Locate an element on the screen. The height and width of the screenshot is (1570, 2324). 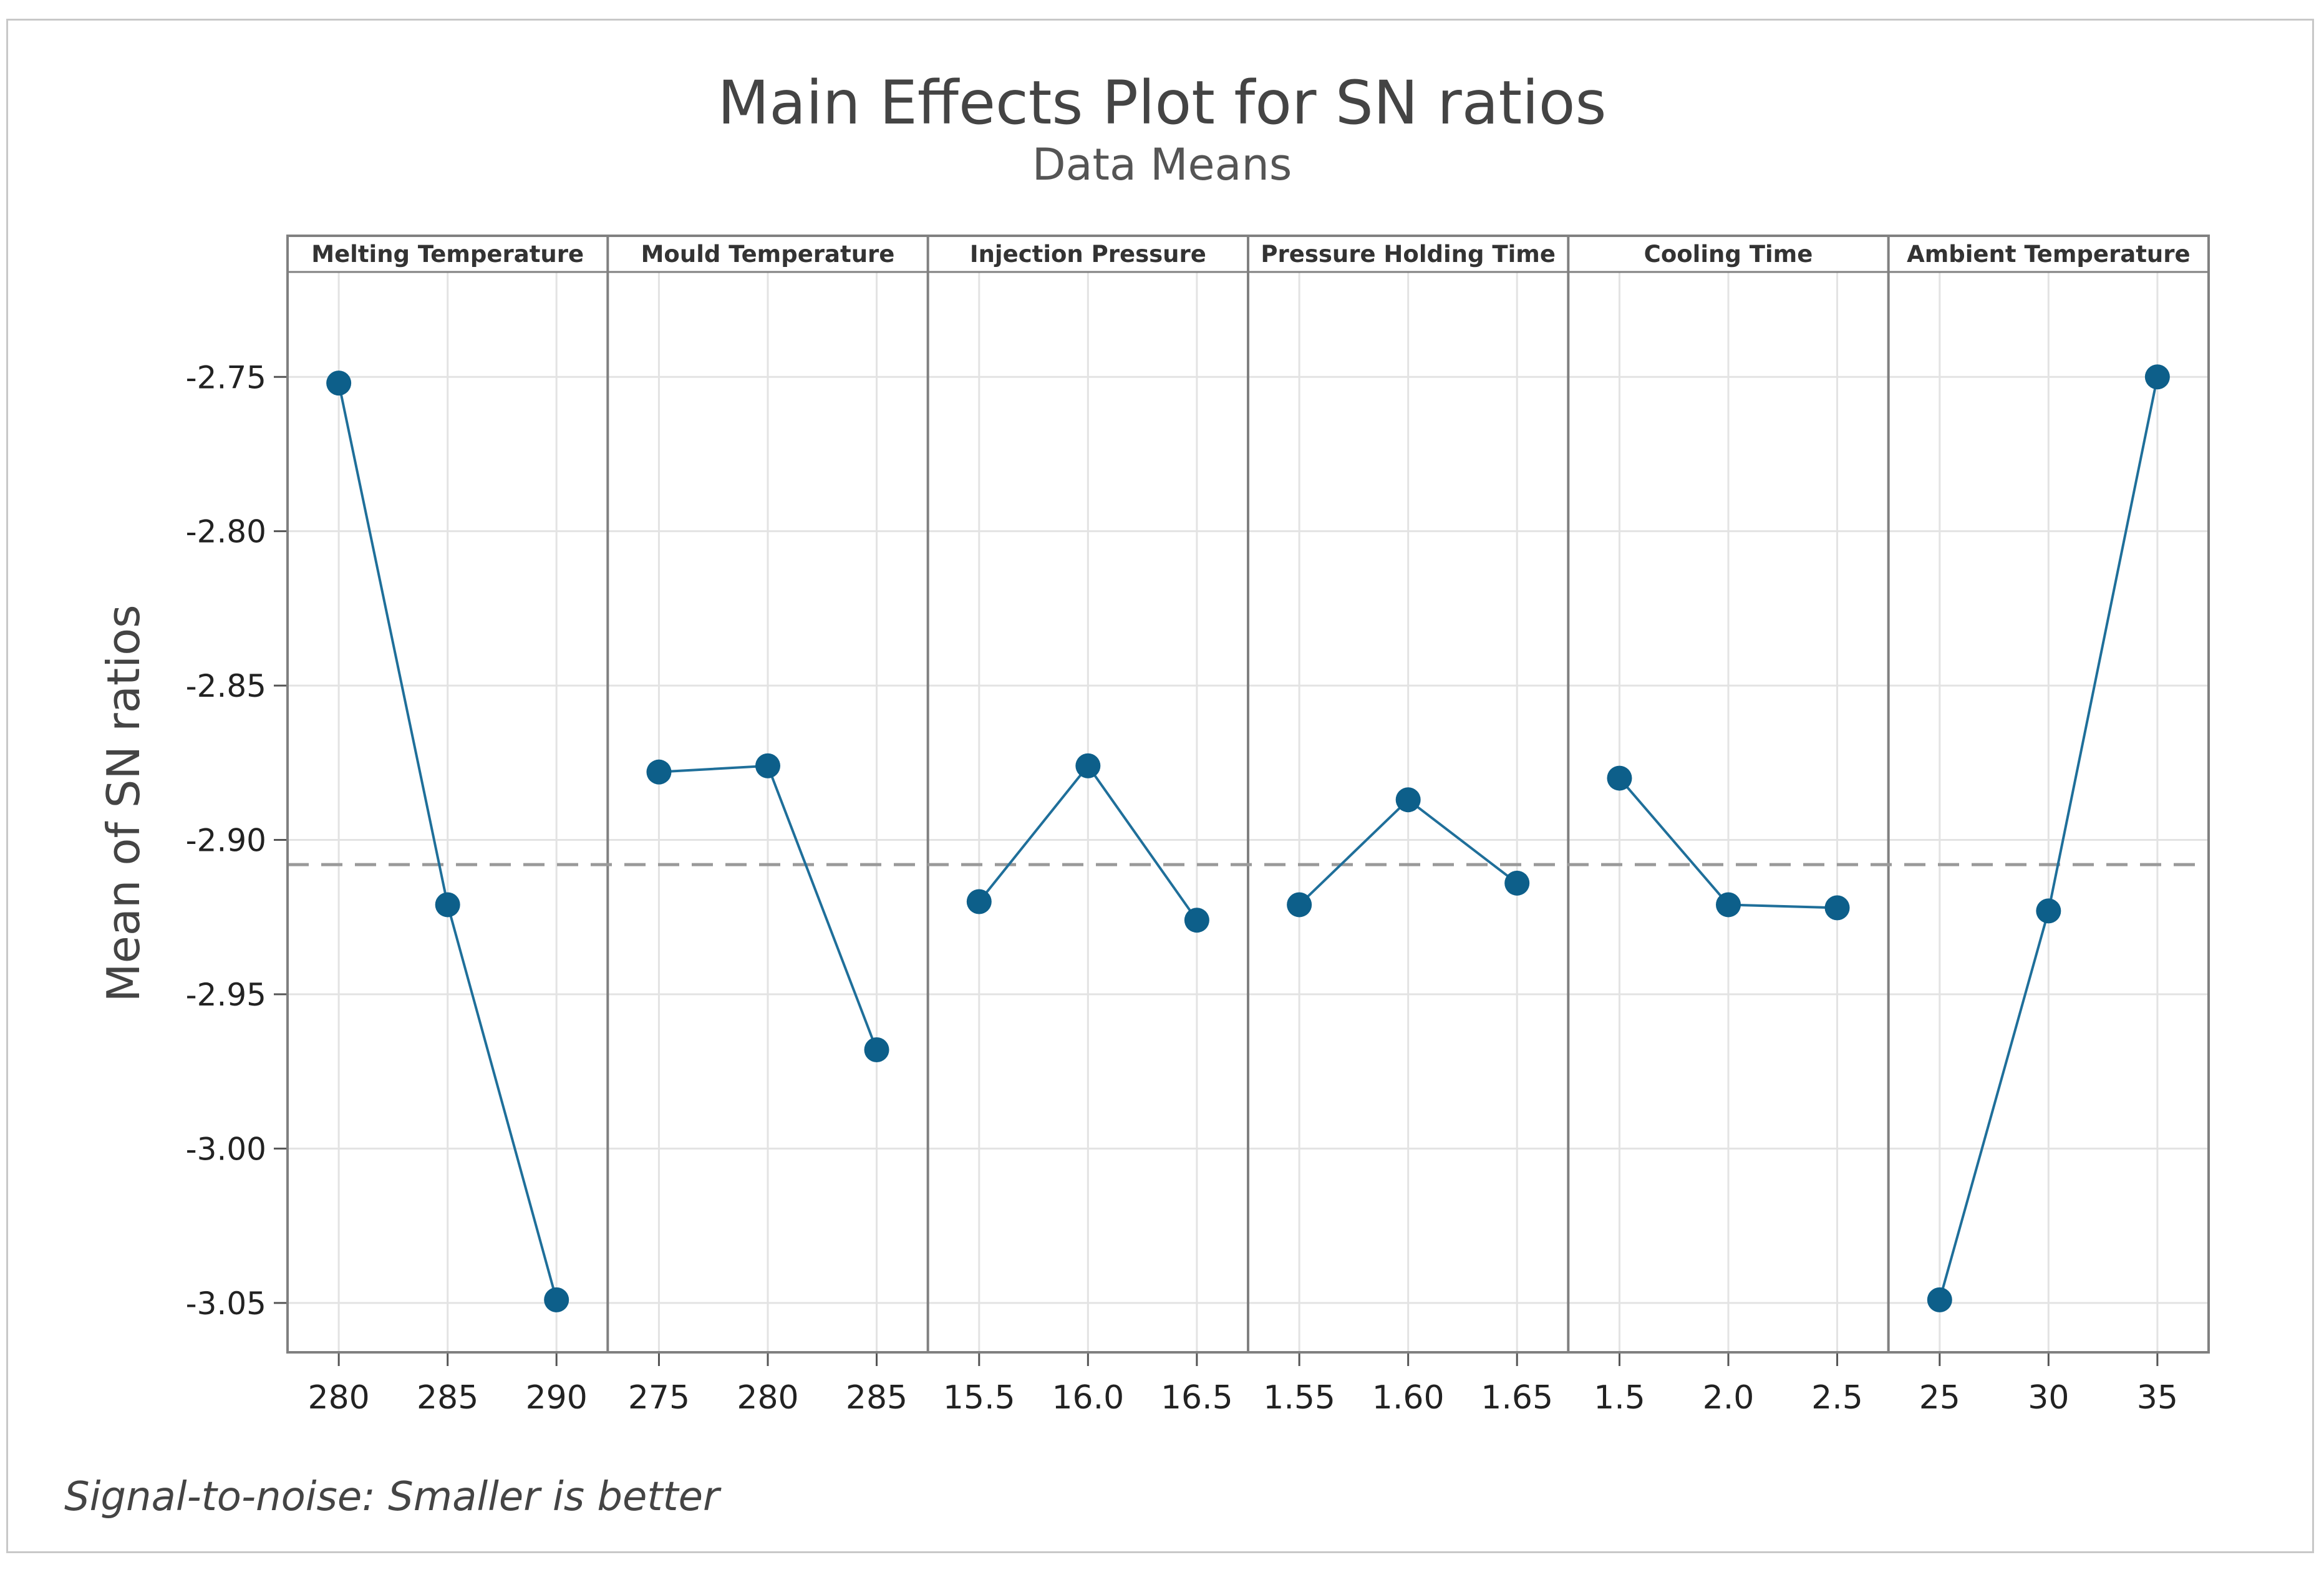
x-tick-label: 25 is located at coordinates (1939, 1398).